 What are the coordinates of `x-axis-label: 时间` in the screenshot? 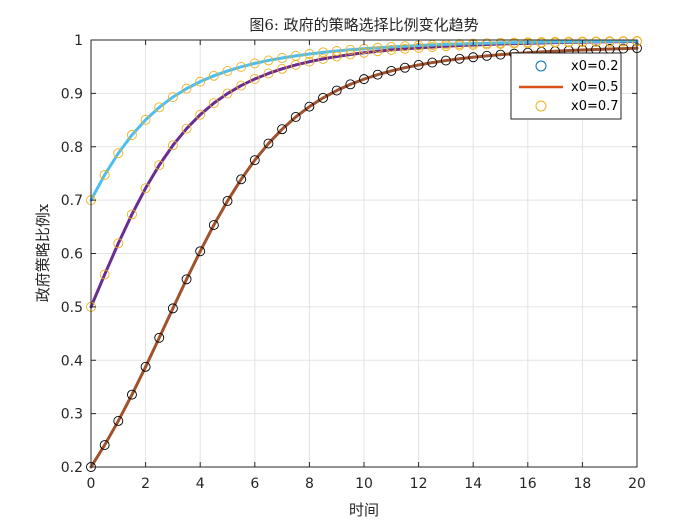 It's located at (364, 510).